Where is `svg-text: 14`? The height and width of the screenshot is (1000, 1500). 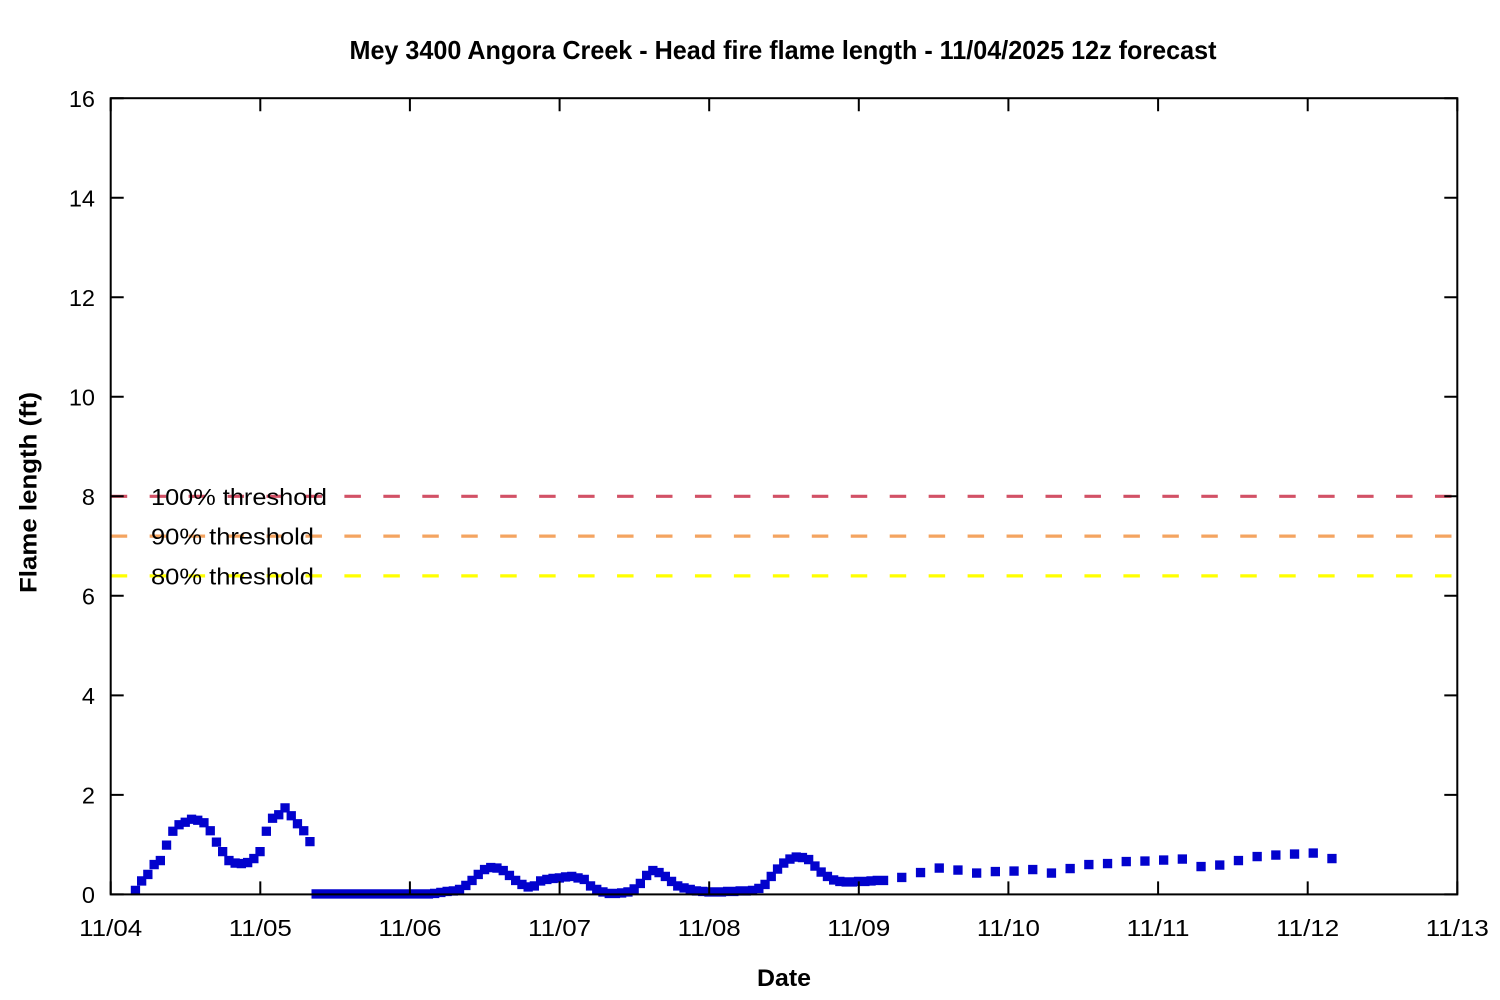 svg-text: 14 is located at coordinates (82, 198).